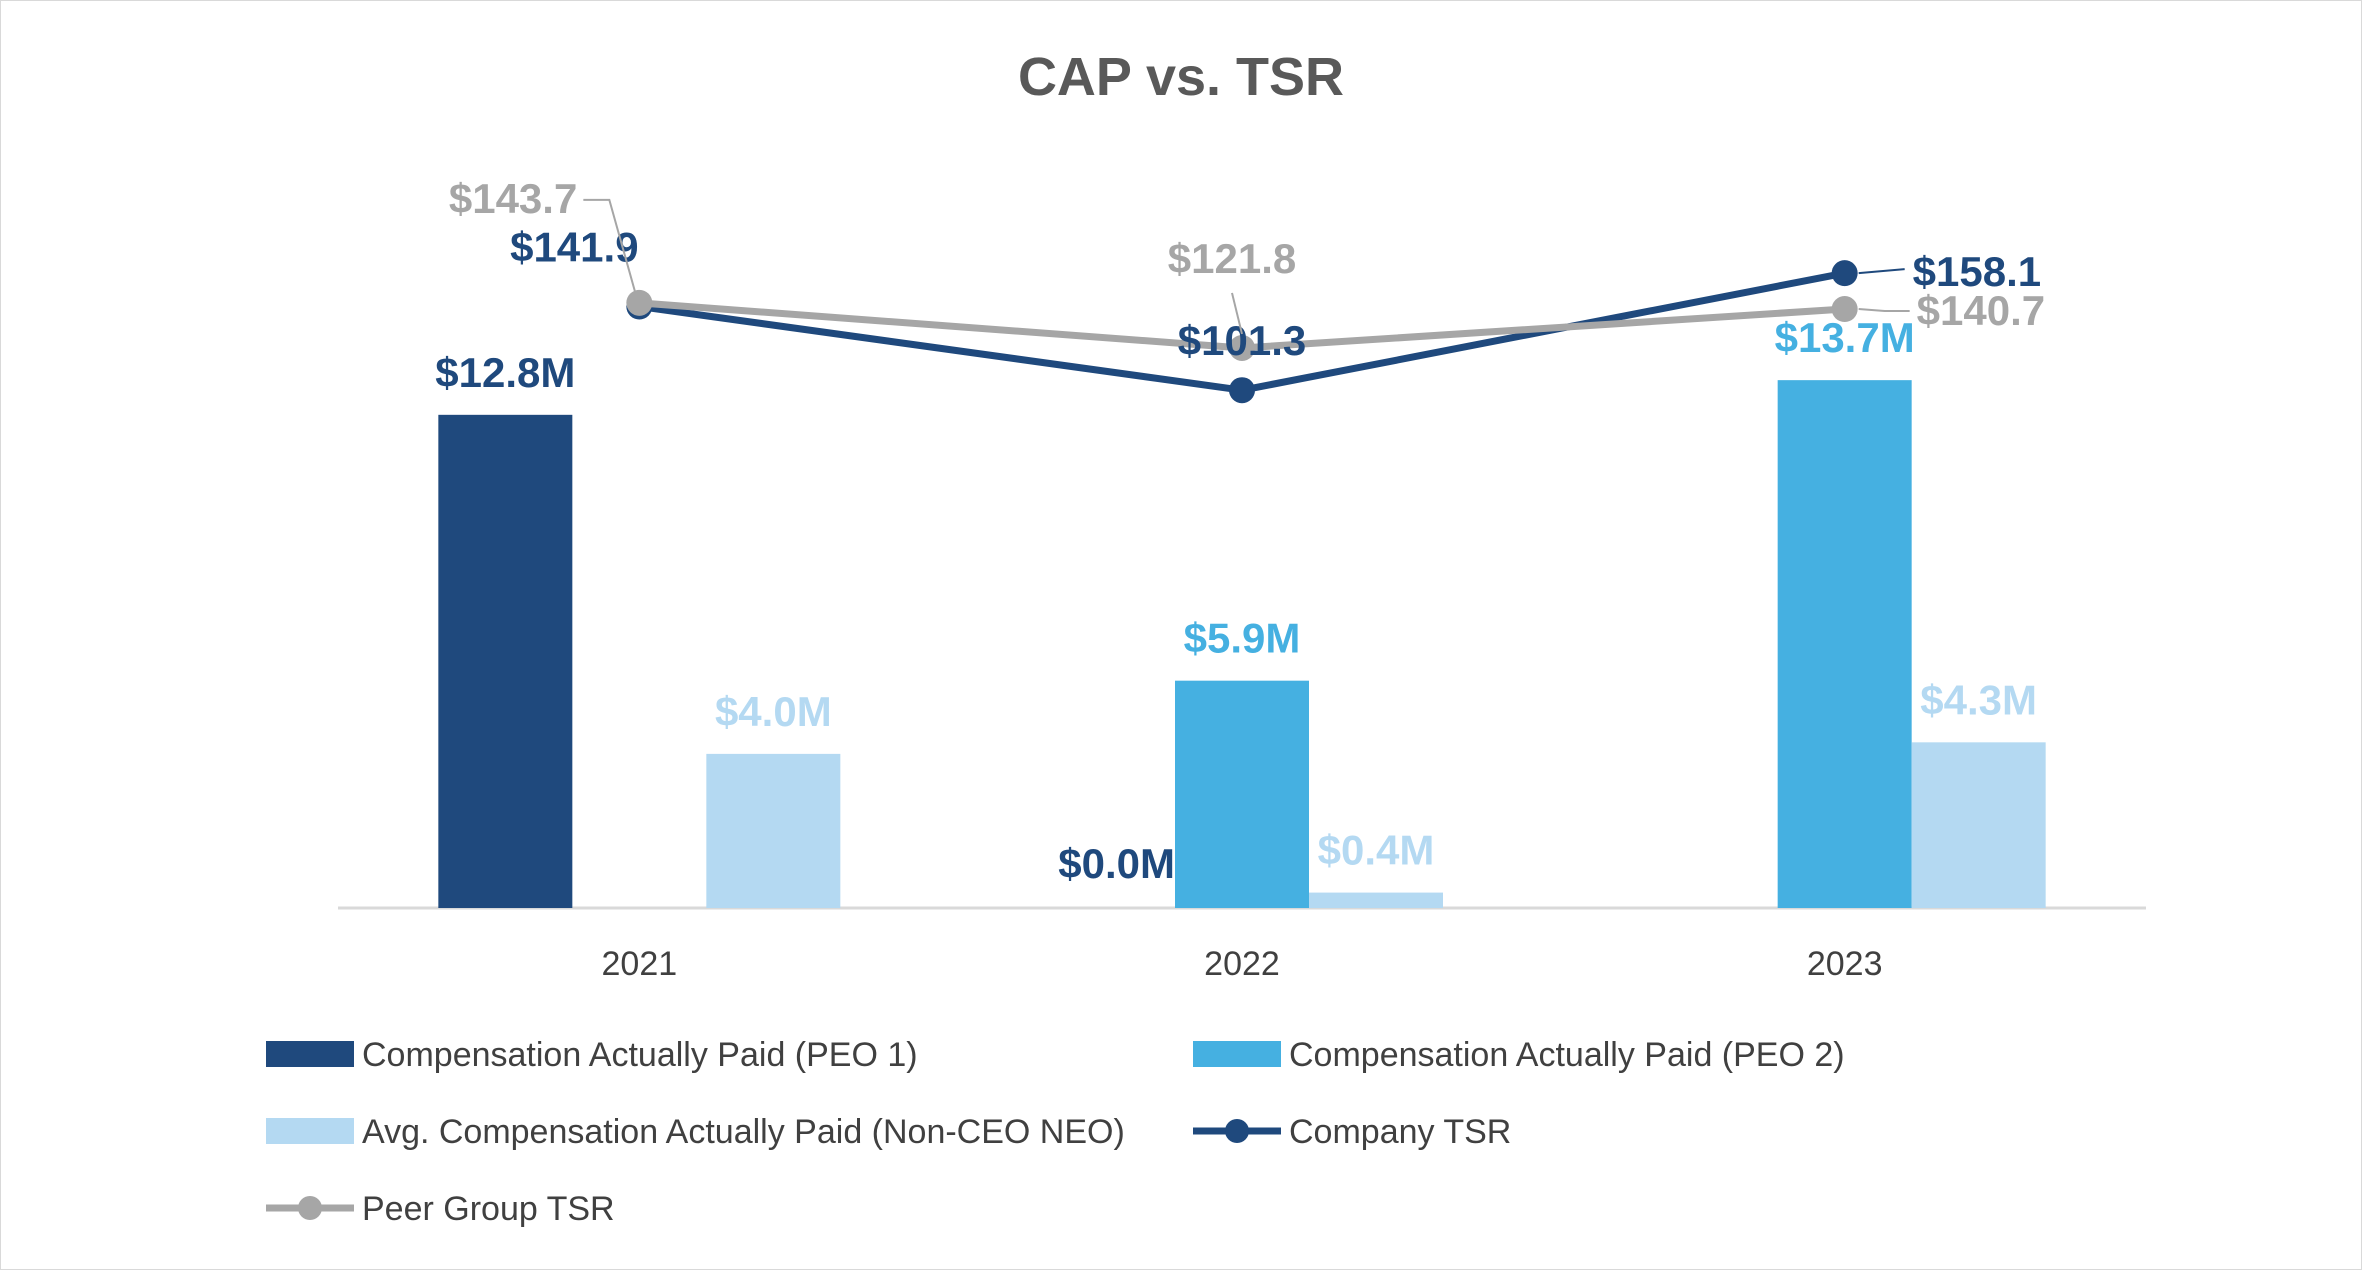  What do you see at coordinates (1181, 77) in the screenshot?
I see `chart-title: CAP vs. TSR` at bounding box center [1181, 77].